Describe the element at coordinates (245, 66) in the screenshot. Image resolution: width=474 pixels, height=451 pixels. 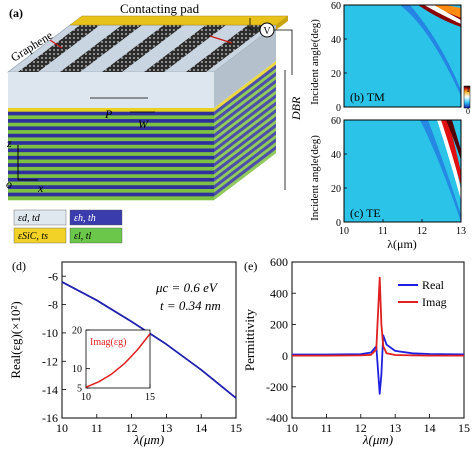
I see `top-slab-side` at that location.